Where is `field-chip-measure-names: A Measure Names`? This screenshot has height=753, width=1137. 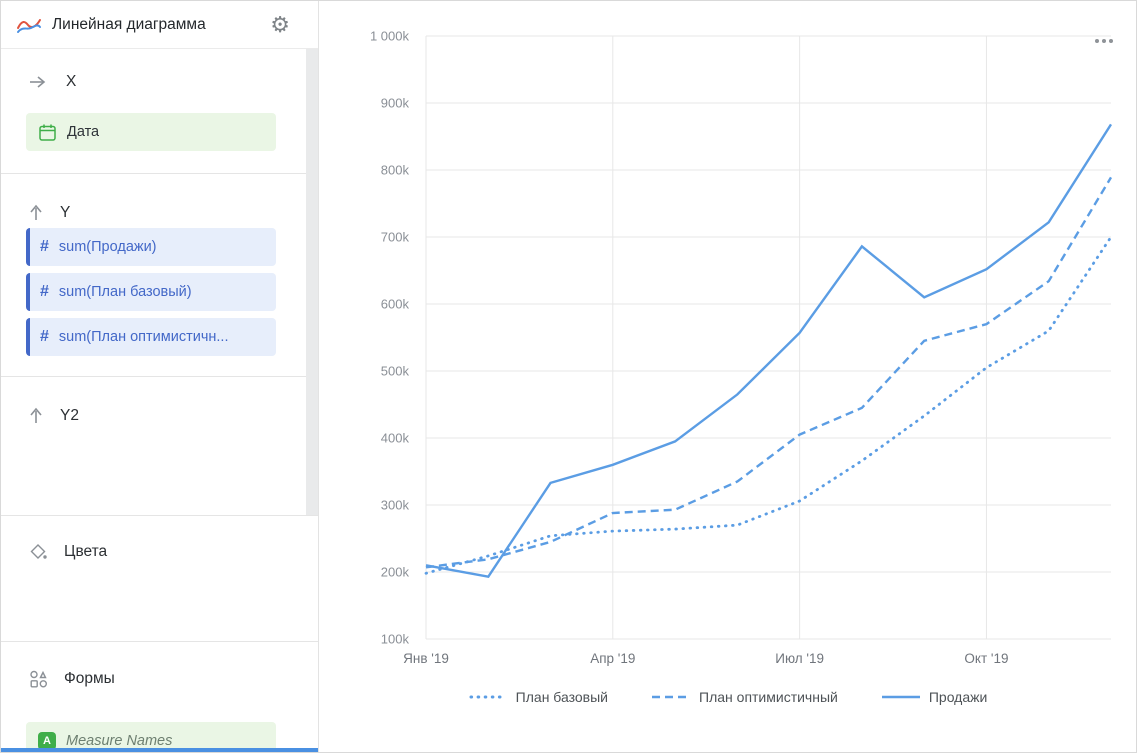
field-chip-measure-names: A Measure Names is located at coordinates (151, 737).